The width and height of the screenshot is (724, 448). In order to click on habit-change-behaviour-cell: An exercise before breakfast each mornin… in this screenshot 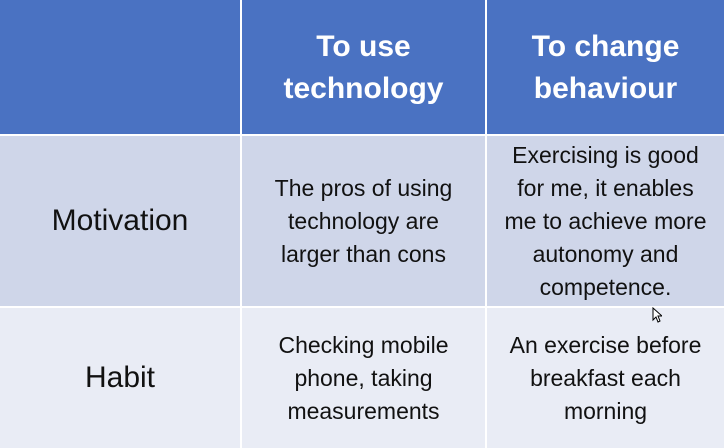, I will do `click(605, 378)`.